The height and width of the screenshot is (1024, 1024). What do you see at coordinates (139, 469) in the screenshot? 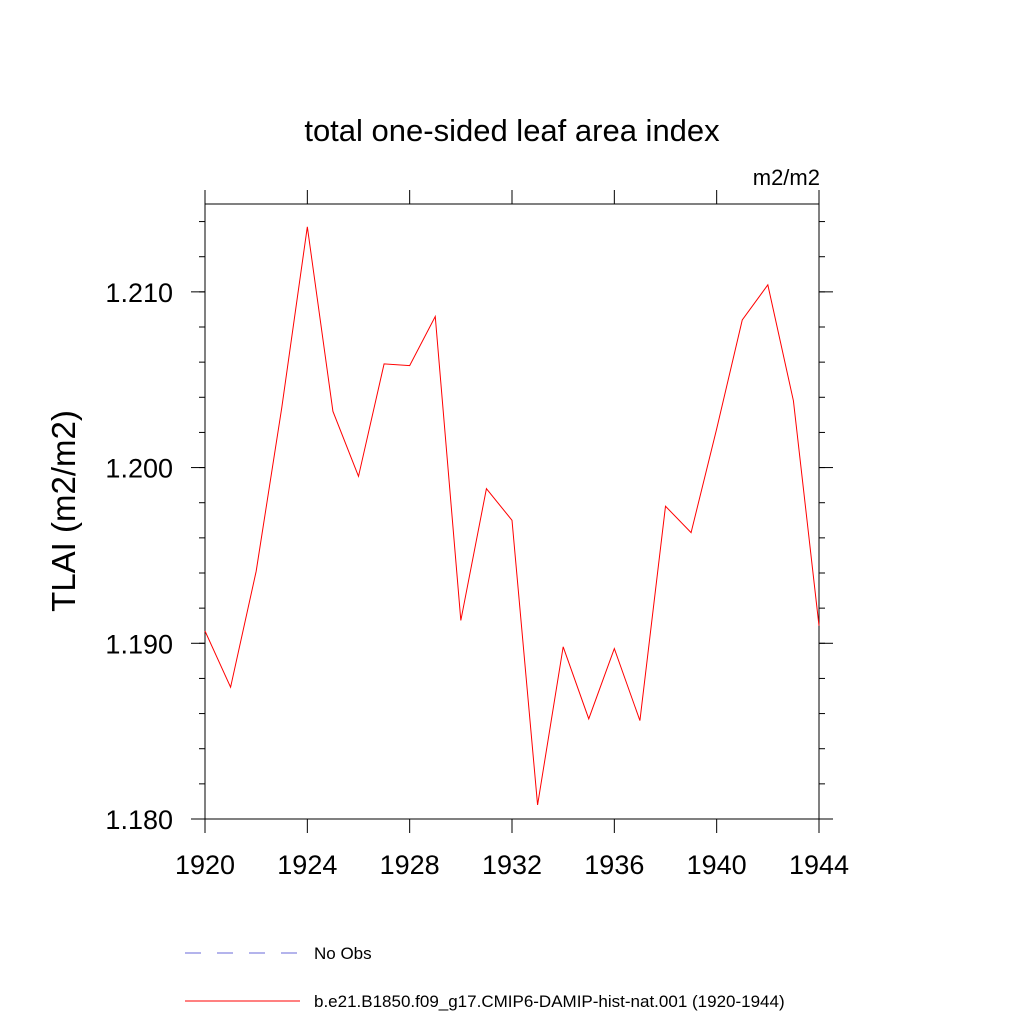
I see `y-tick-label: 1.200` at bounding box center [139, 469].